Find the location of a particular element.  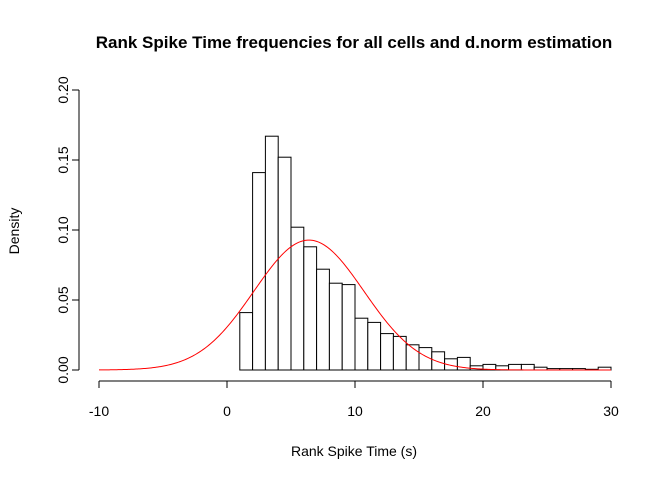

x-tick-label: 30 is located at coordinates (611, 411).